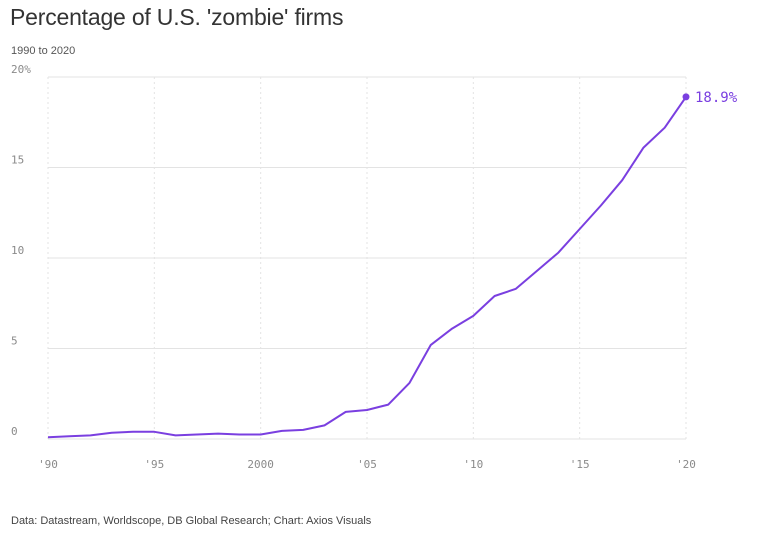 The height and width of the screenshot is (540, 779). Describe the element at coordinates (21, 69) in the screenshot. I see `y-tick-label: 20%` at that location.